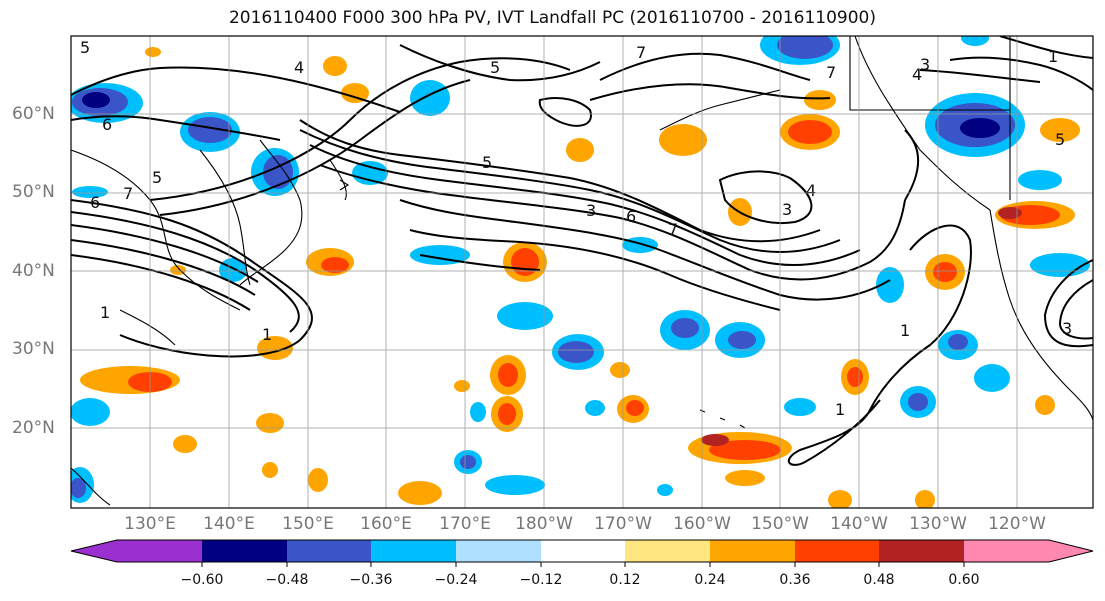  Describe the element at coordinates (964, 580) in the screenshot. I see `colorbar-tick-label: 0.60` at that location.